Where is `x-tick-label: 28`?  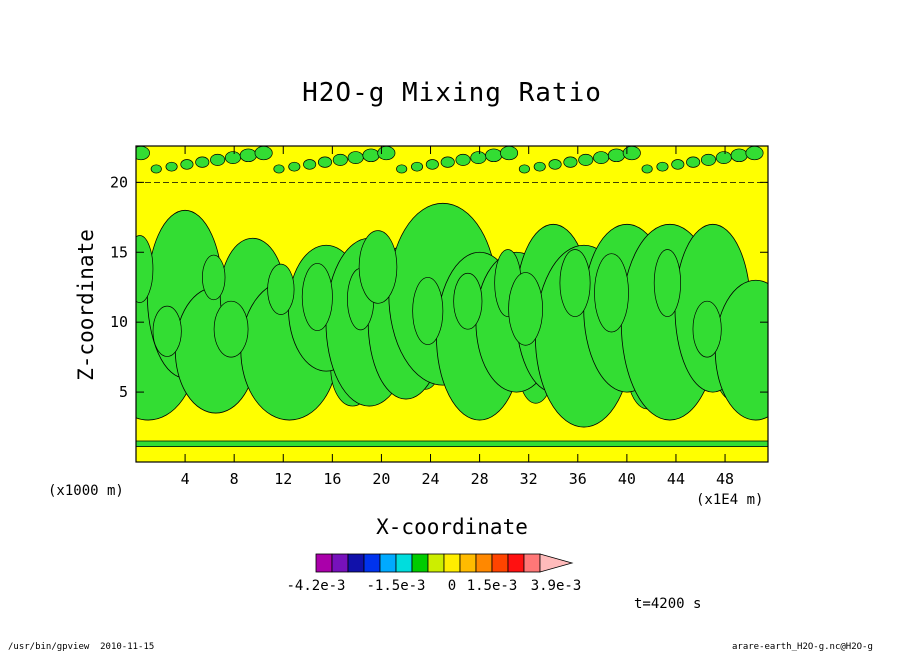
x-tick-label: 28 is located at coordinates (480, 479).